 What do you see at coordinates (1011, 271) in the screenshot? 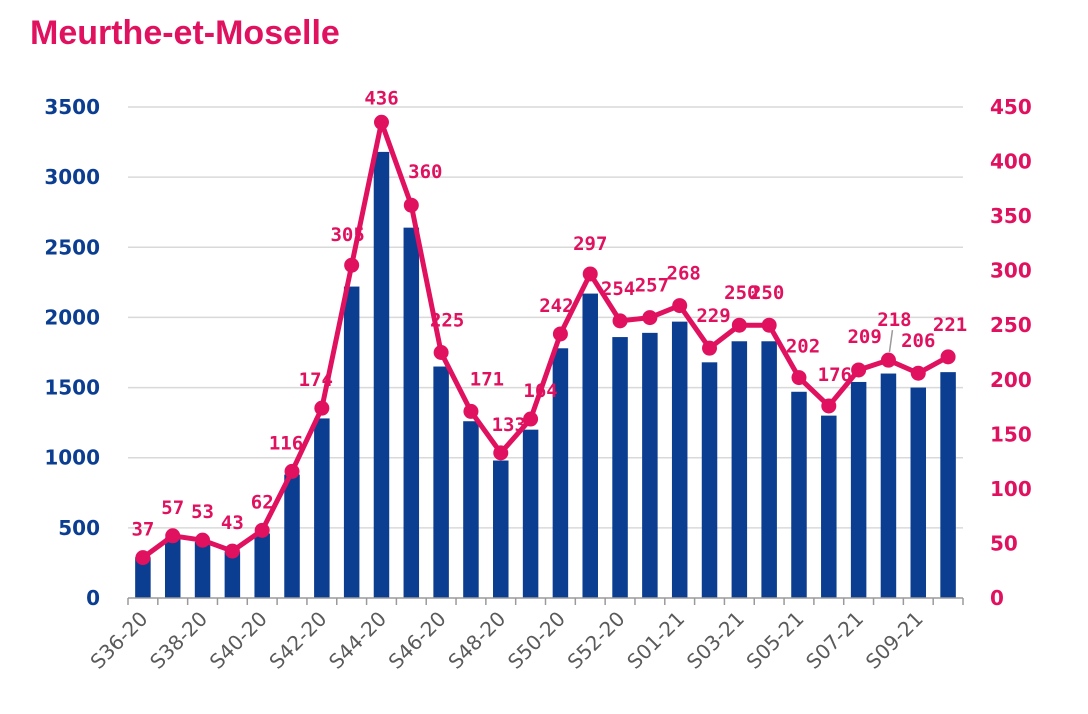
I see `y-right-tick-label: 300` at bounding box center [1011, 271].